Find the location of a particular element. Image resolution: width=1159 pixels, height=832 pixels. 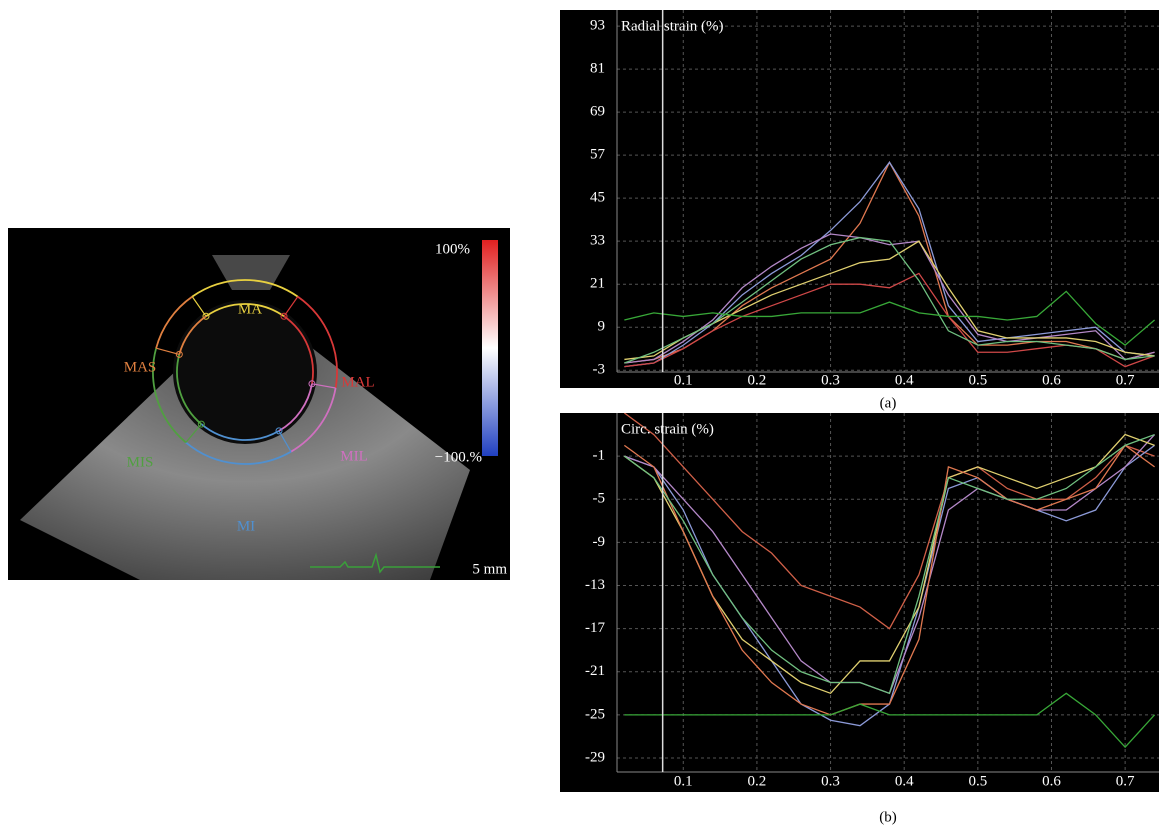

ecg-trace is located at coordinates (375, 563).